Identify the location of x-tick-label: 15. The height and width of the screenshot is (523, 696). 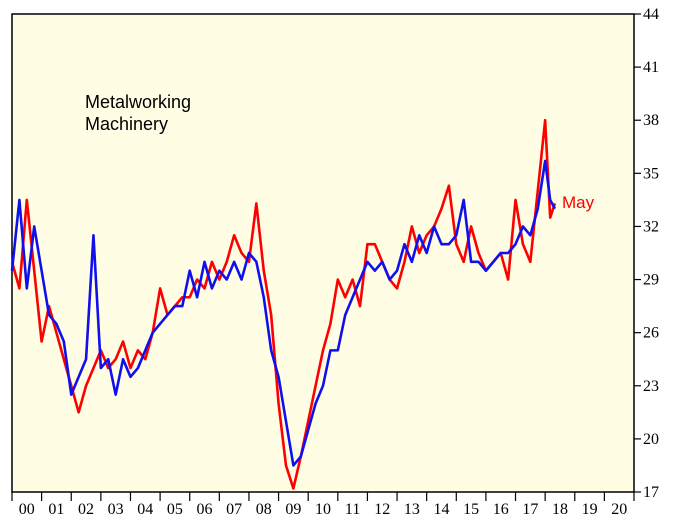
(471, 509).